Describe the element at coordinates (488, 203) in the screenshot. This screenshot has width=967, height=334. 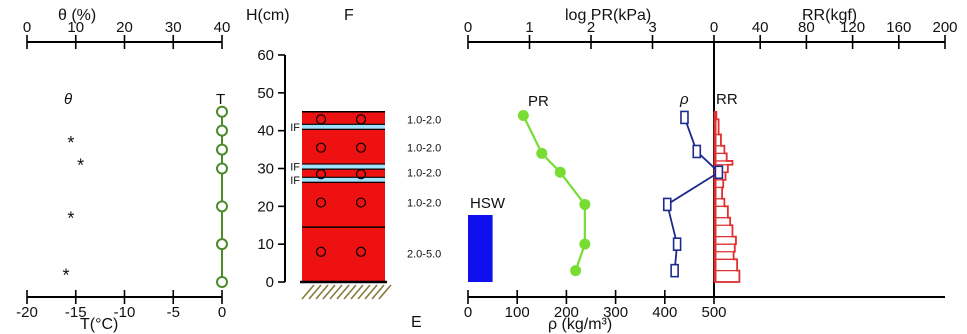
I see `hsw-label: HSW` at that location.